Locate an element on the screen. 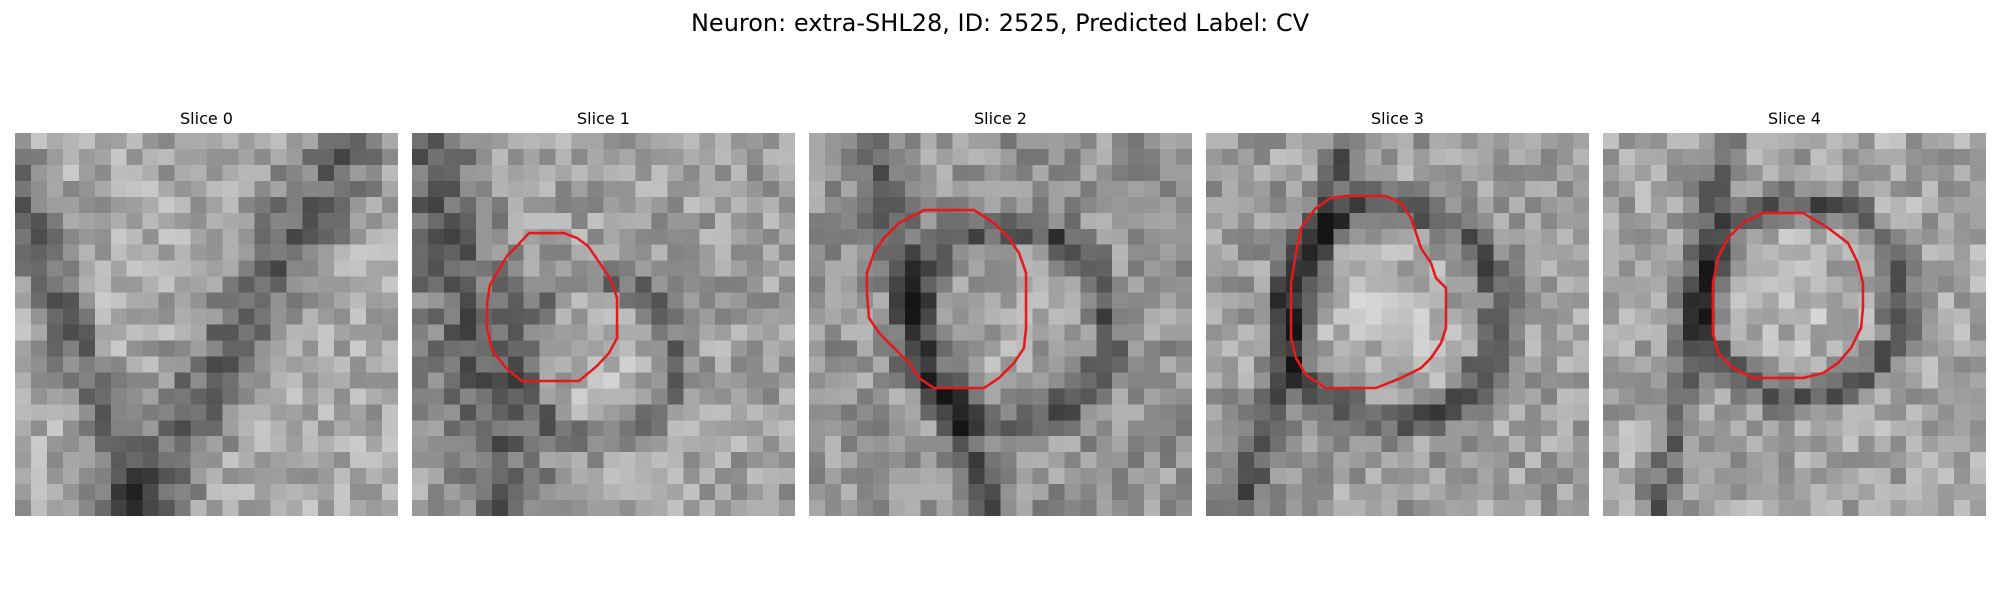 This screenshot has height=600, width=2000. slice-title: Slice 1 is located at coordinates (603, 118).